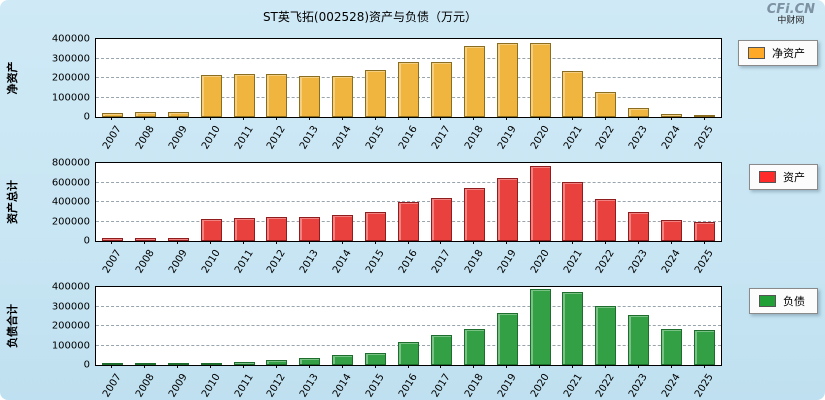  I want to click on y-ticks: 0 200000 400000 600000 800000, so click(60, 202).